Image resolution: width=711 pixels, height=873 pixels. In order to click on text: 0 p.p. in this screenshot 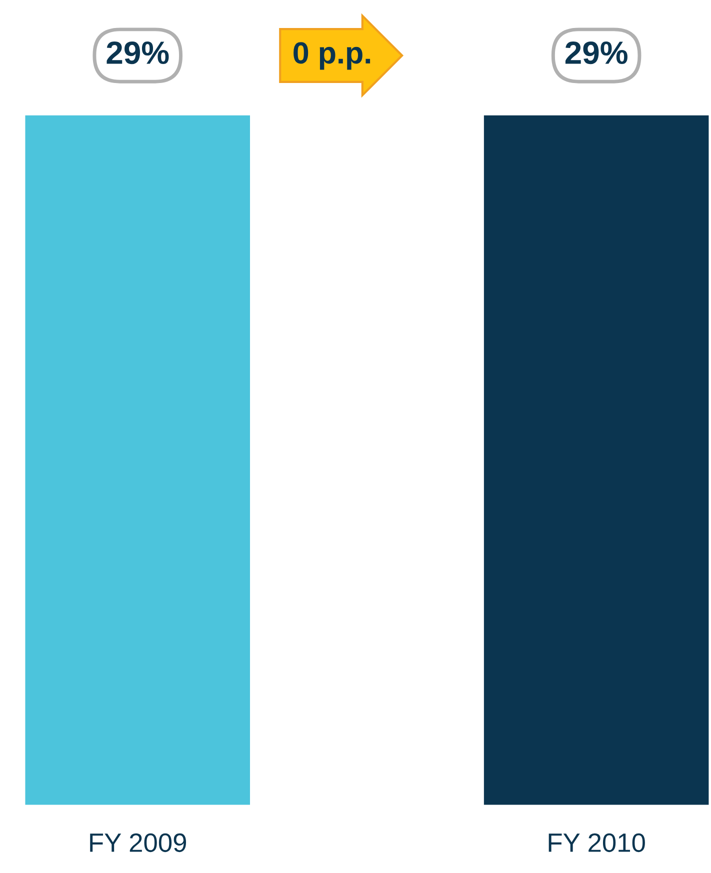, I will do `click(332, 56)`.